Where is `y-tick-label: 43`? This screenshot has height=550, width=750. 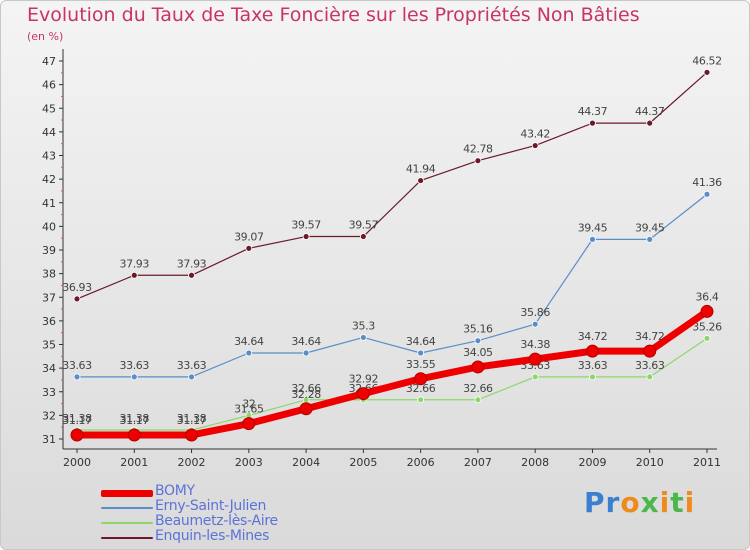
y-tick-label: 43 is located at coordinates (49, 156).